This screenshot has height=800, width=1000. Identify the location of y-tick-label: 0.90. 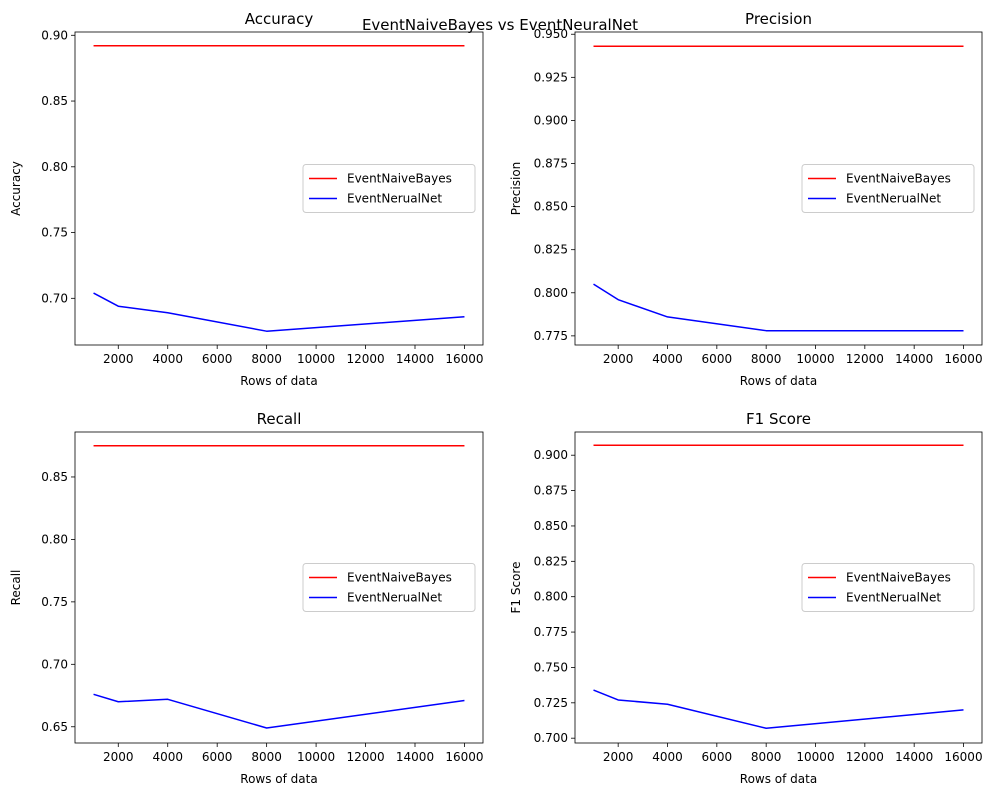
(54, 35).